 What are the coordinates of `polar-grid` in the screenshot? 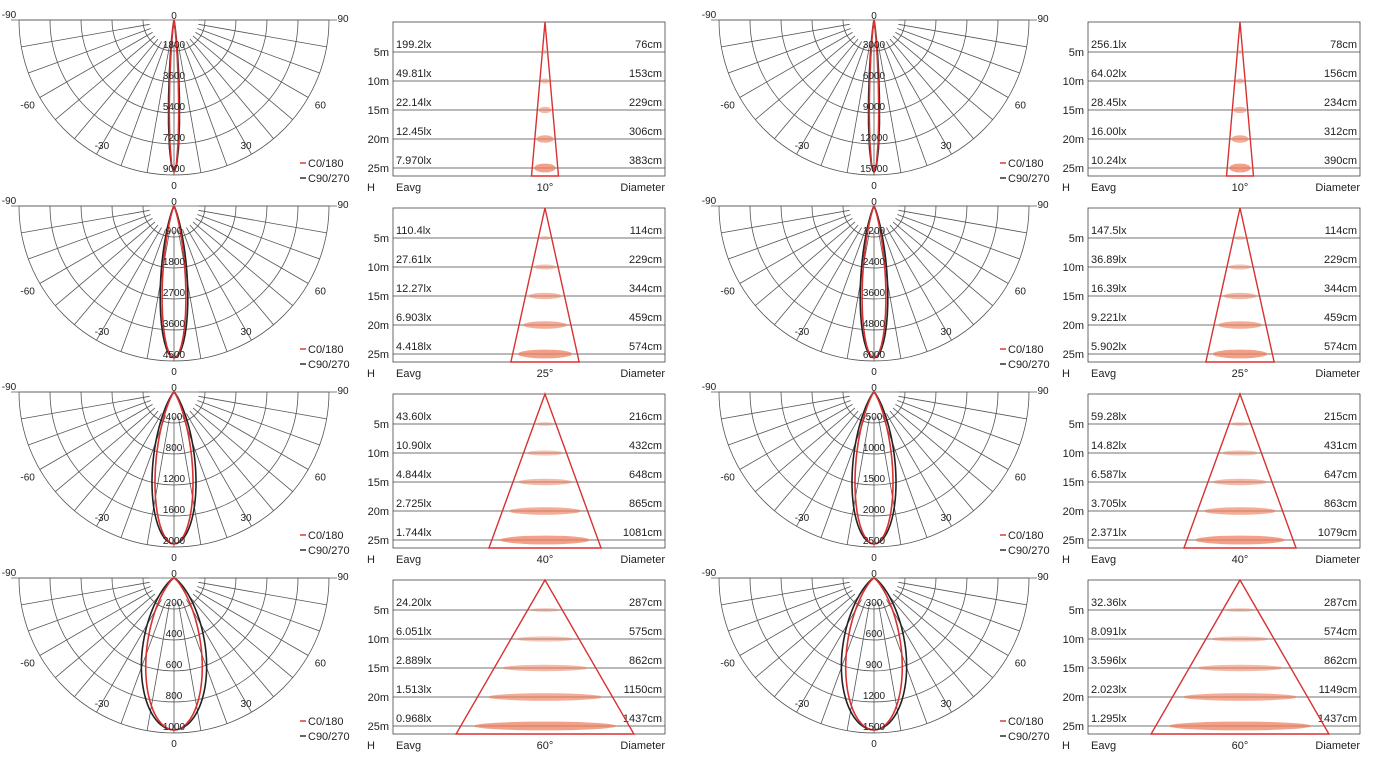 It's located at (874, 97).